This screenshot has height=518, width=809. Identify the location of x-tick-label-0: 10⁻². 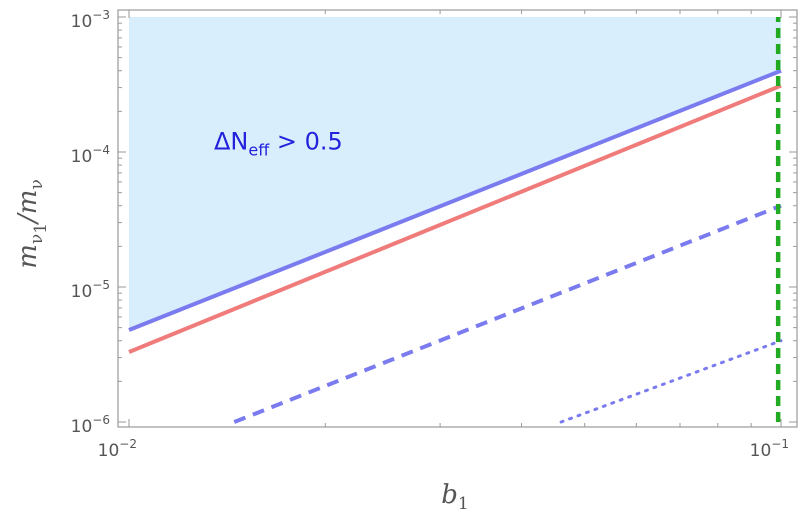
(117, 449).